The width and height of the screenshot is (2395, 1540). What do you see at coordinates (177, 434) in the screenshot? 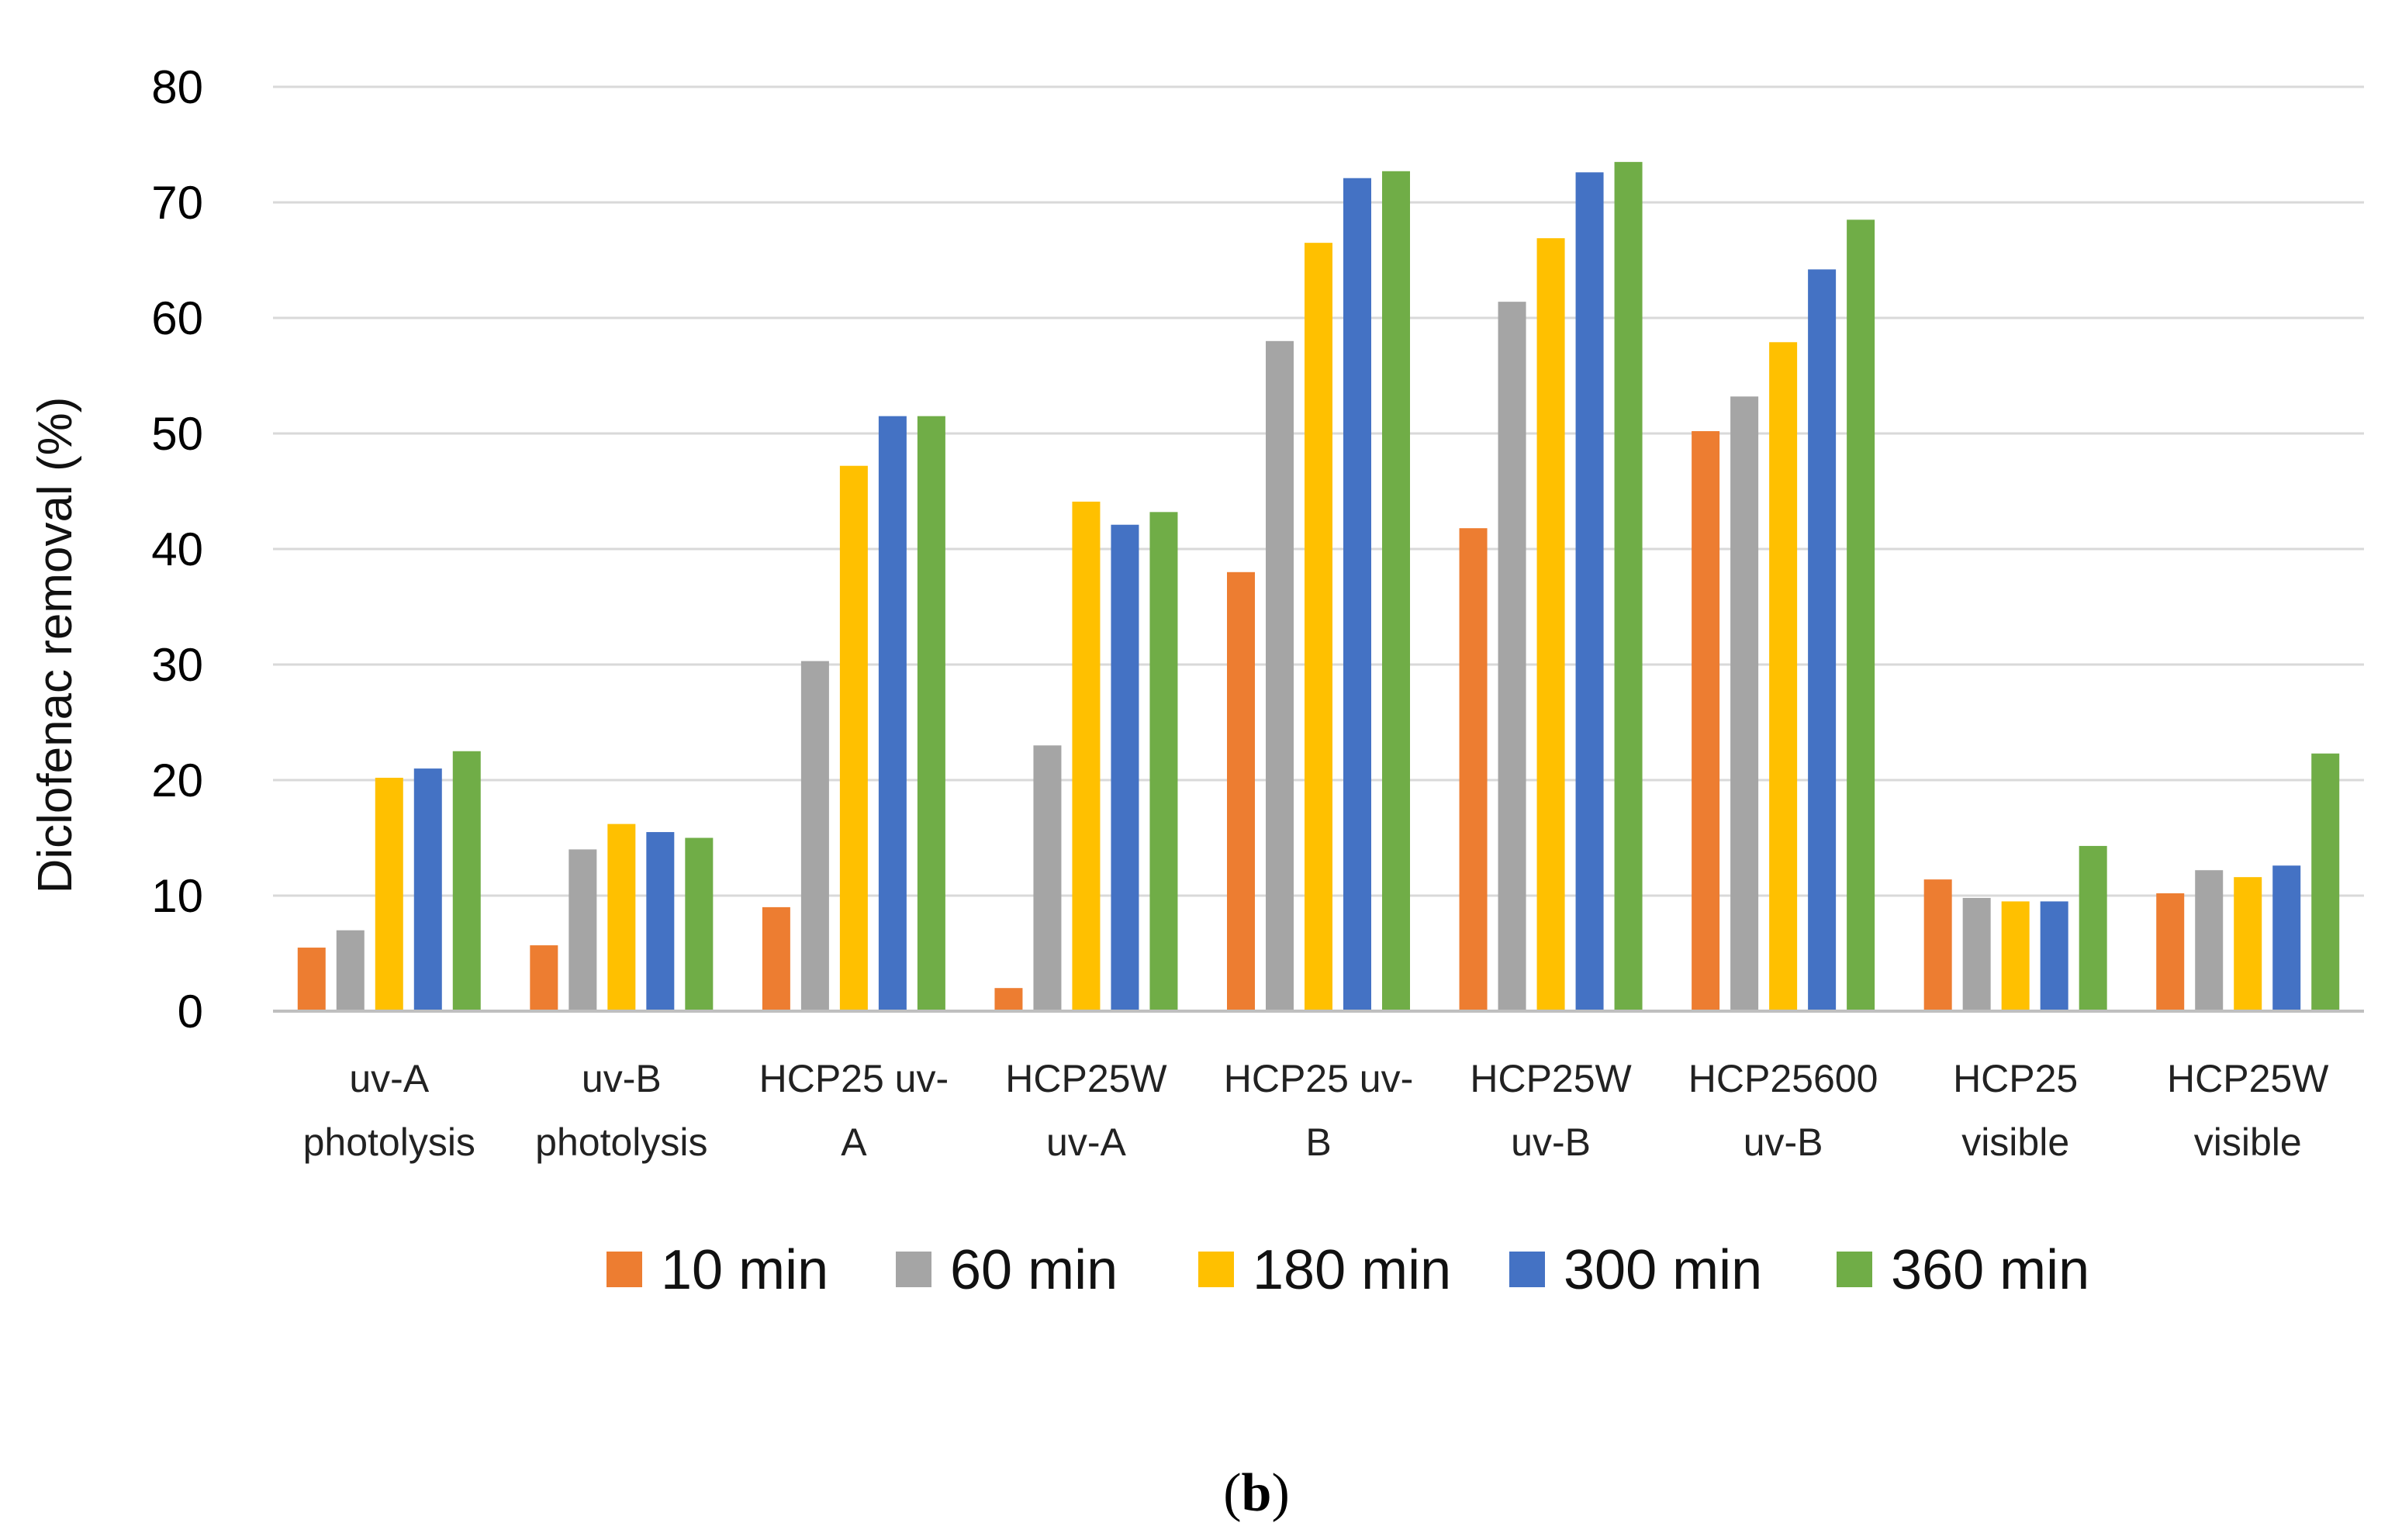
I see `y-tick-label: 50` at bounding box center [177, 434].